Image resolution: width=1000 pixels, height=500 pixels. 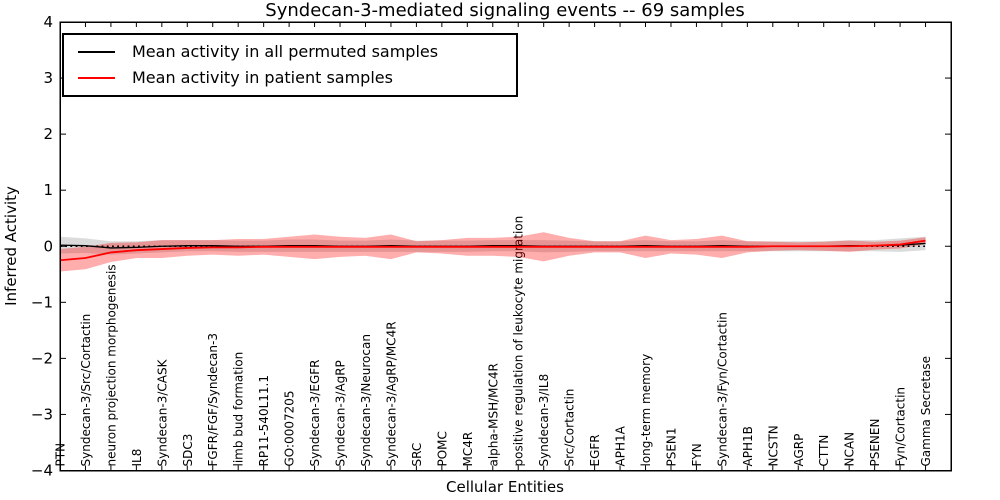 I want to click on x-tick-label: POMC, so click(x=442, y=448).